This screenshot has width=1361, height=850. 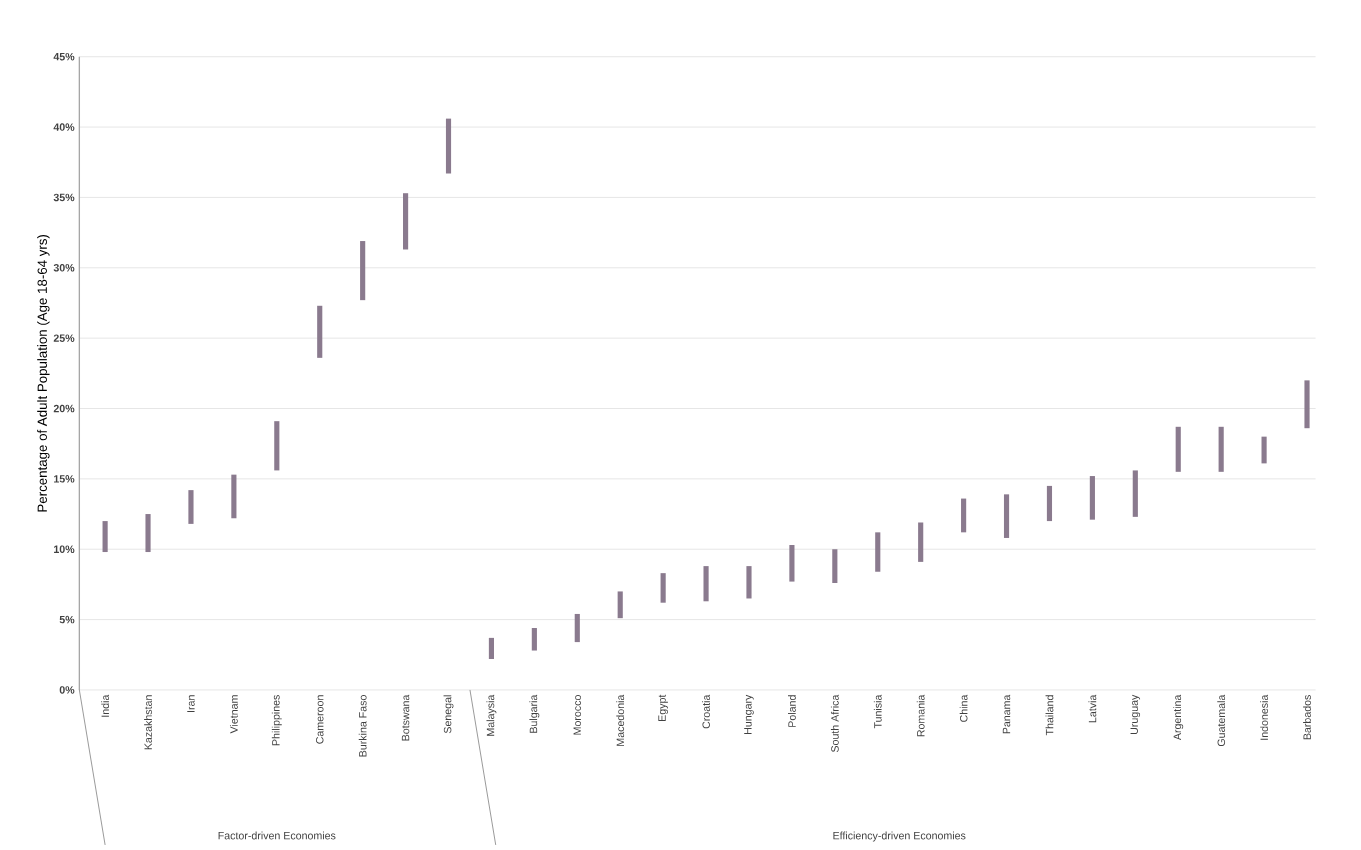 I want to click on x-tick-label: Iran, so click(x=191, y=704).